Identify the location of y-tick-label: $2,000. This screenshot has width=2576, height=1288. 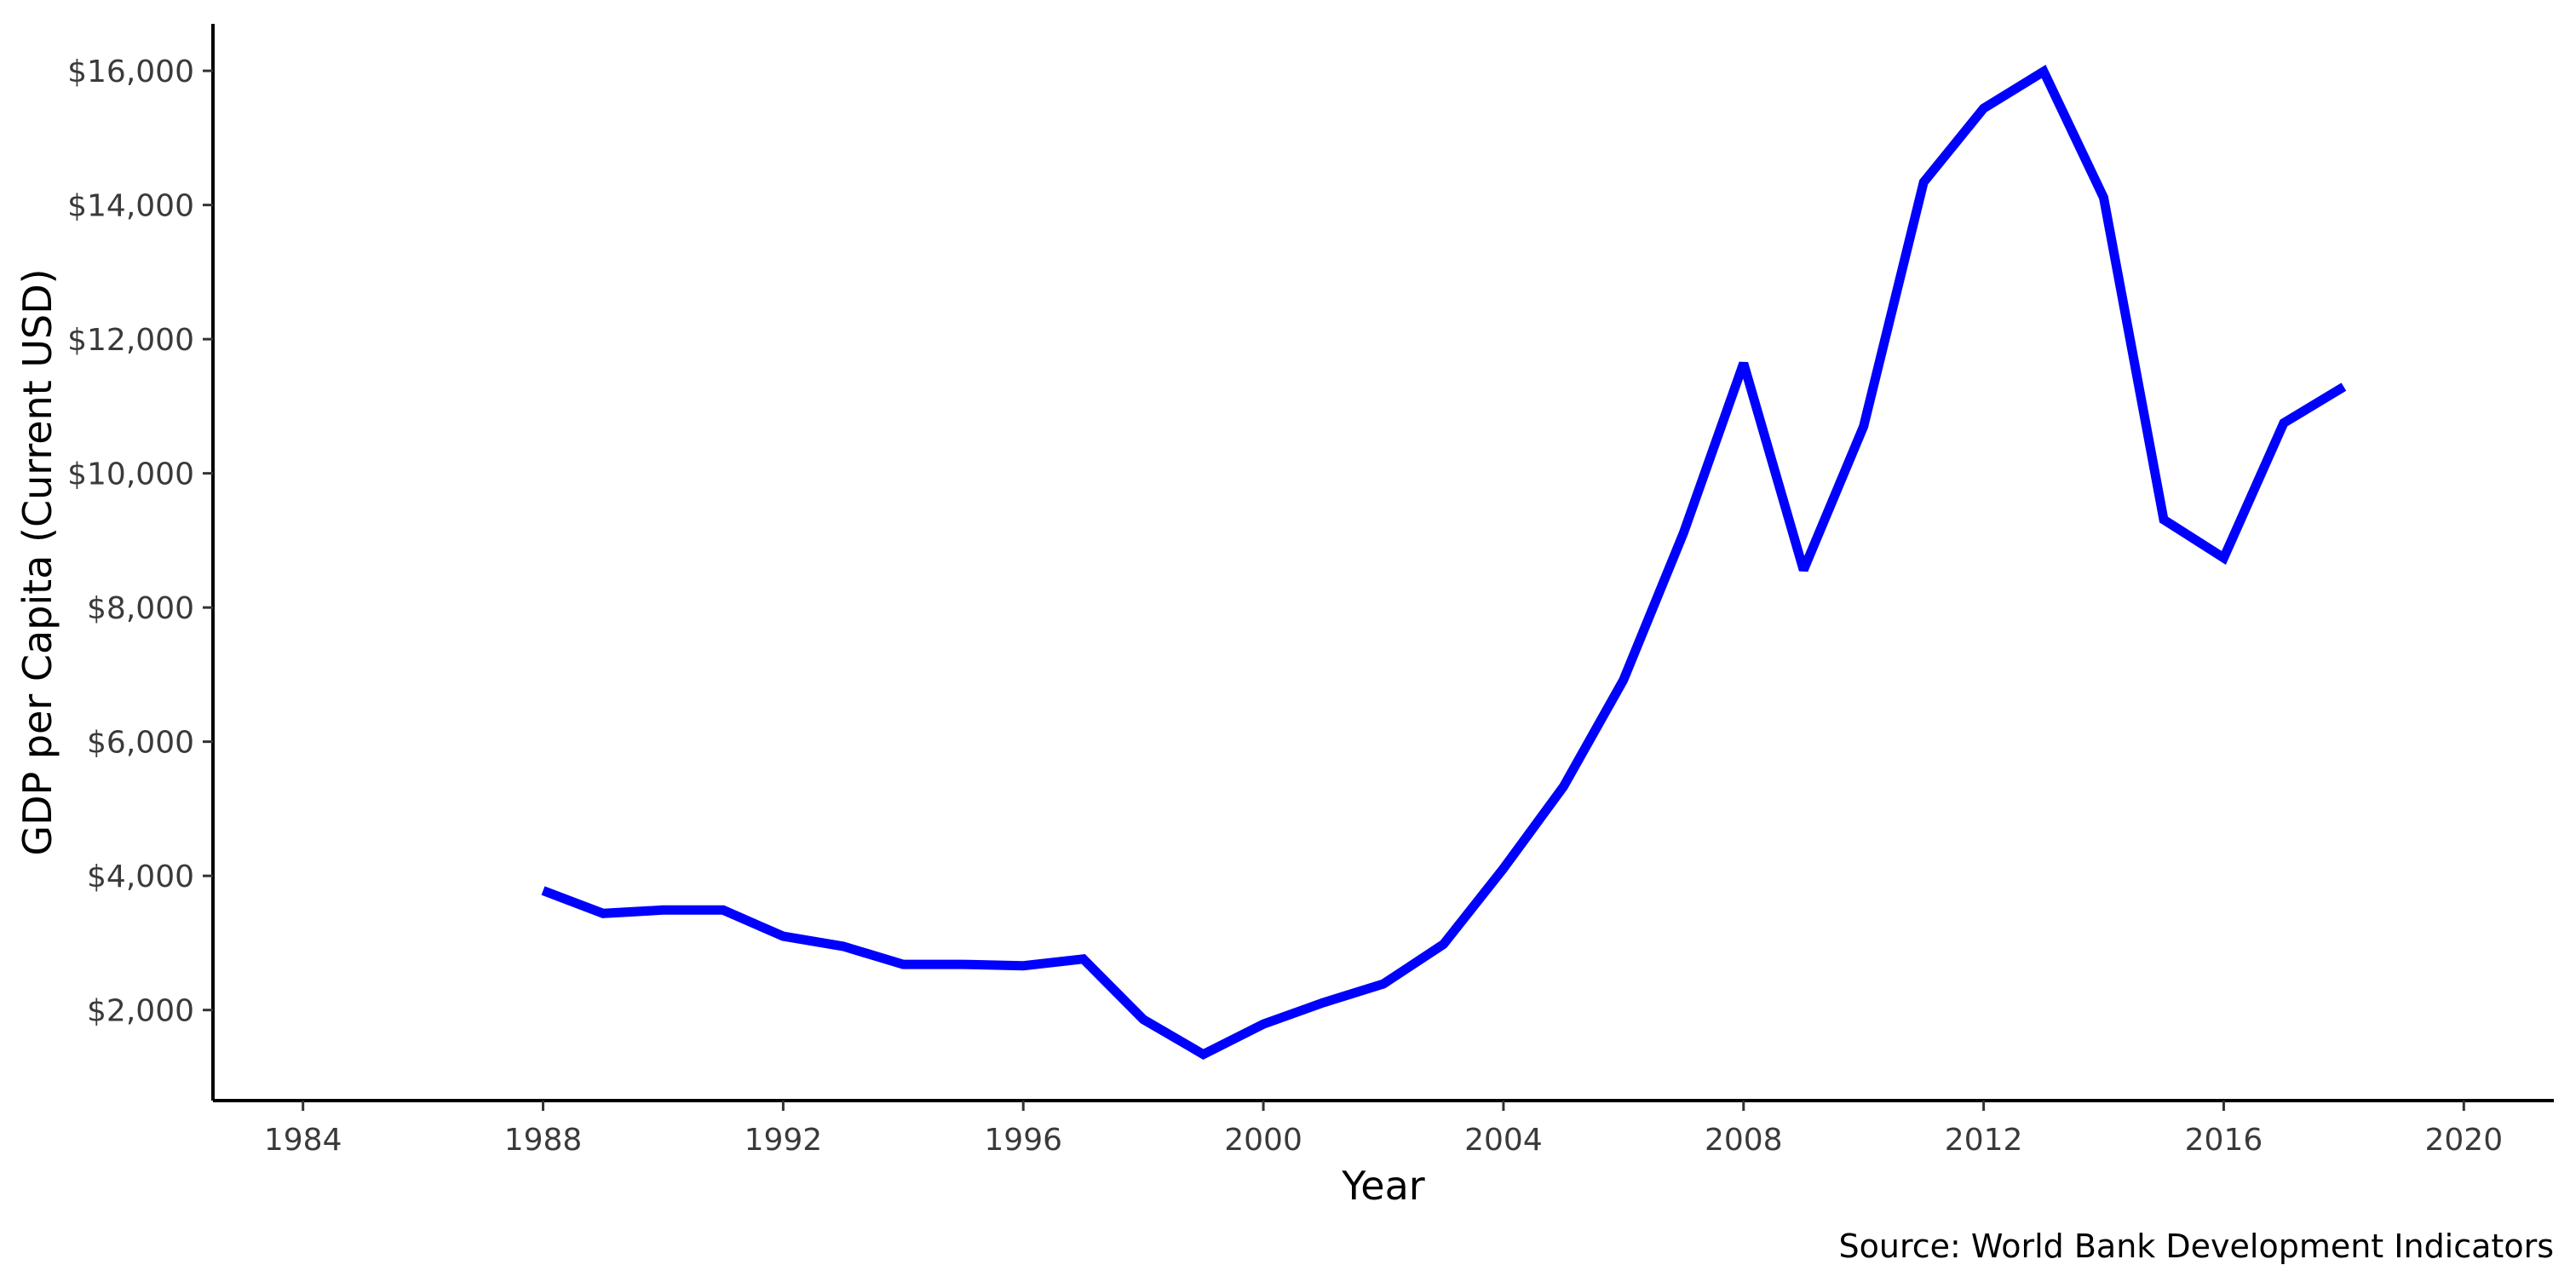
(140, 1012).